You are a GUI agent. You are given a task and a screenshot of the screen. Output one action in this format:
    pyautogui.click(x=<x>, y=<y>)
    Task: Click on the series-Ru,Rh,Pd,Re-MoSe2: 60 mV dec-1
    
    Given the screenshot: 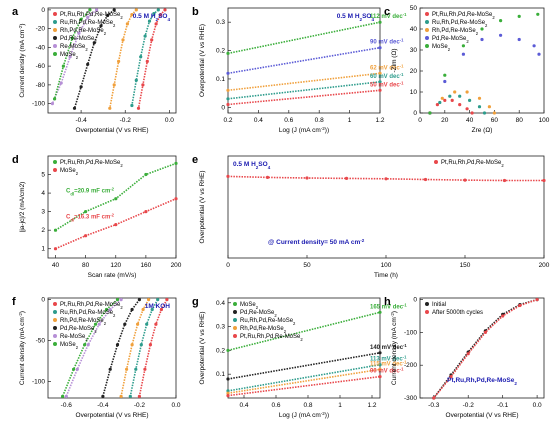 What is the action you would take?
    pyautogui.click(x=315, y=86)
    